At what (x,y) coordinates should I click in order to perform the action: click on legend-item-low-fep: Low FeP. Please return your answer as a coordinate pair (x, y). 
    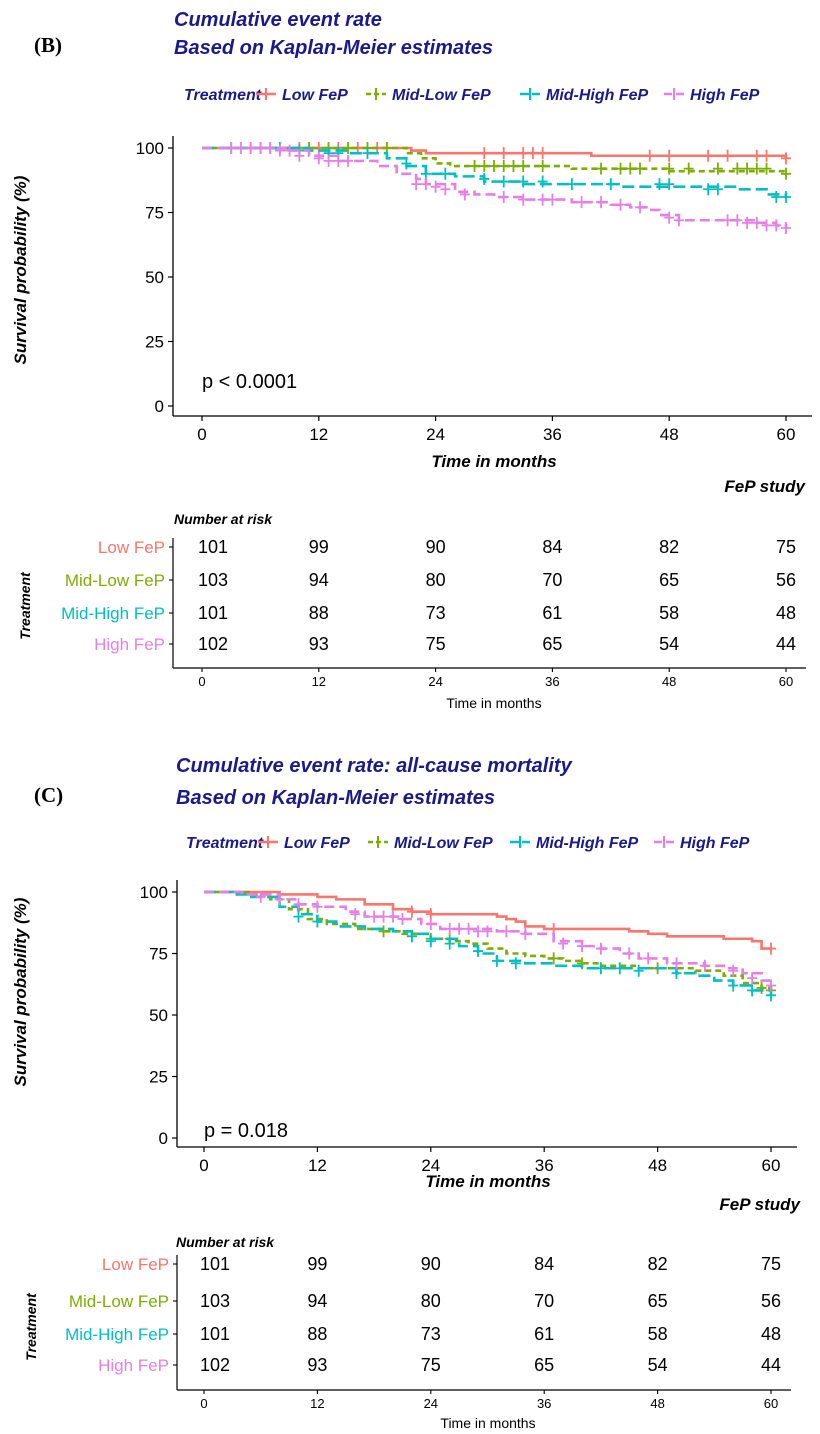
    Looking at the image, I should click on (302, 95).